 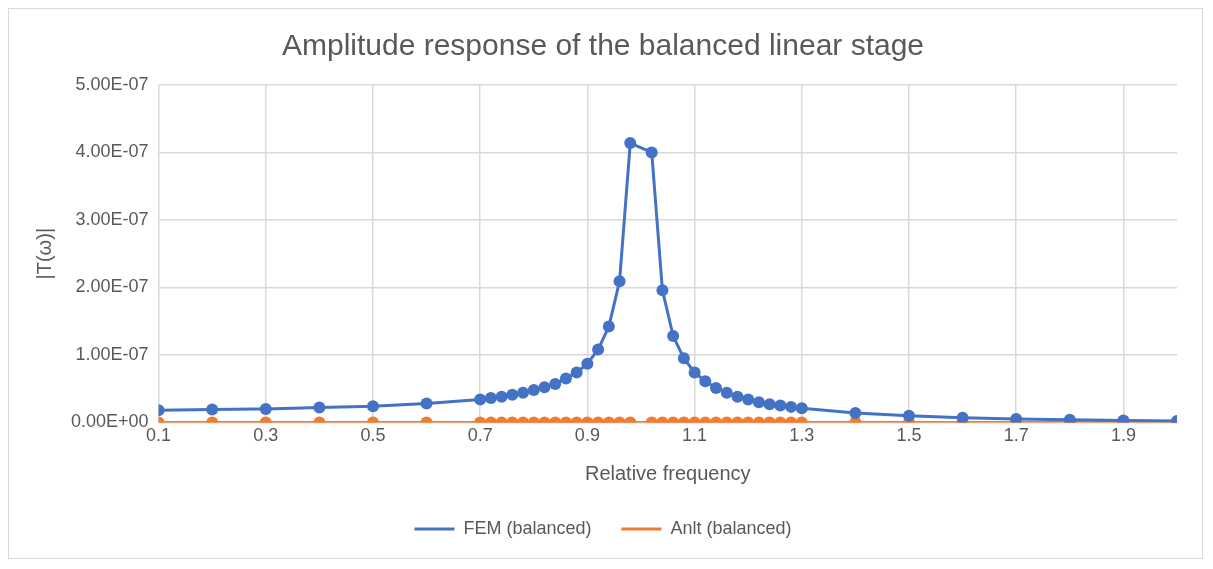 What do you see at coordinates (731, 527) in the screenshot?
I see `legend-label: Anlt (balanced)` at bounding box center [731, 527].